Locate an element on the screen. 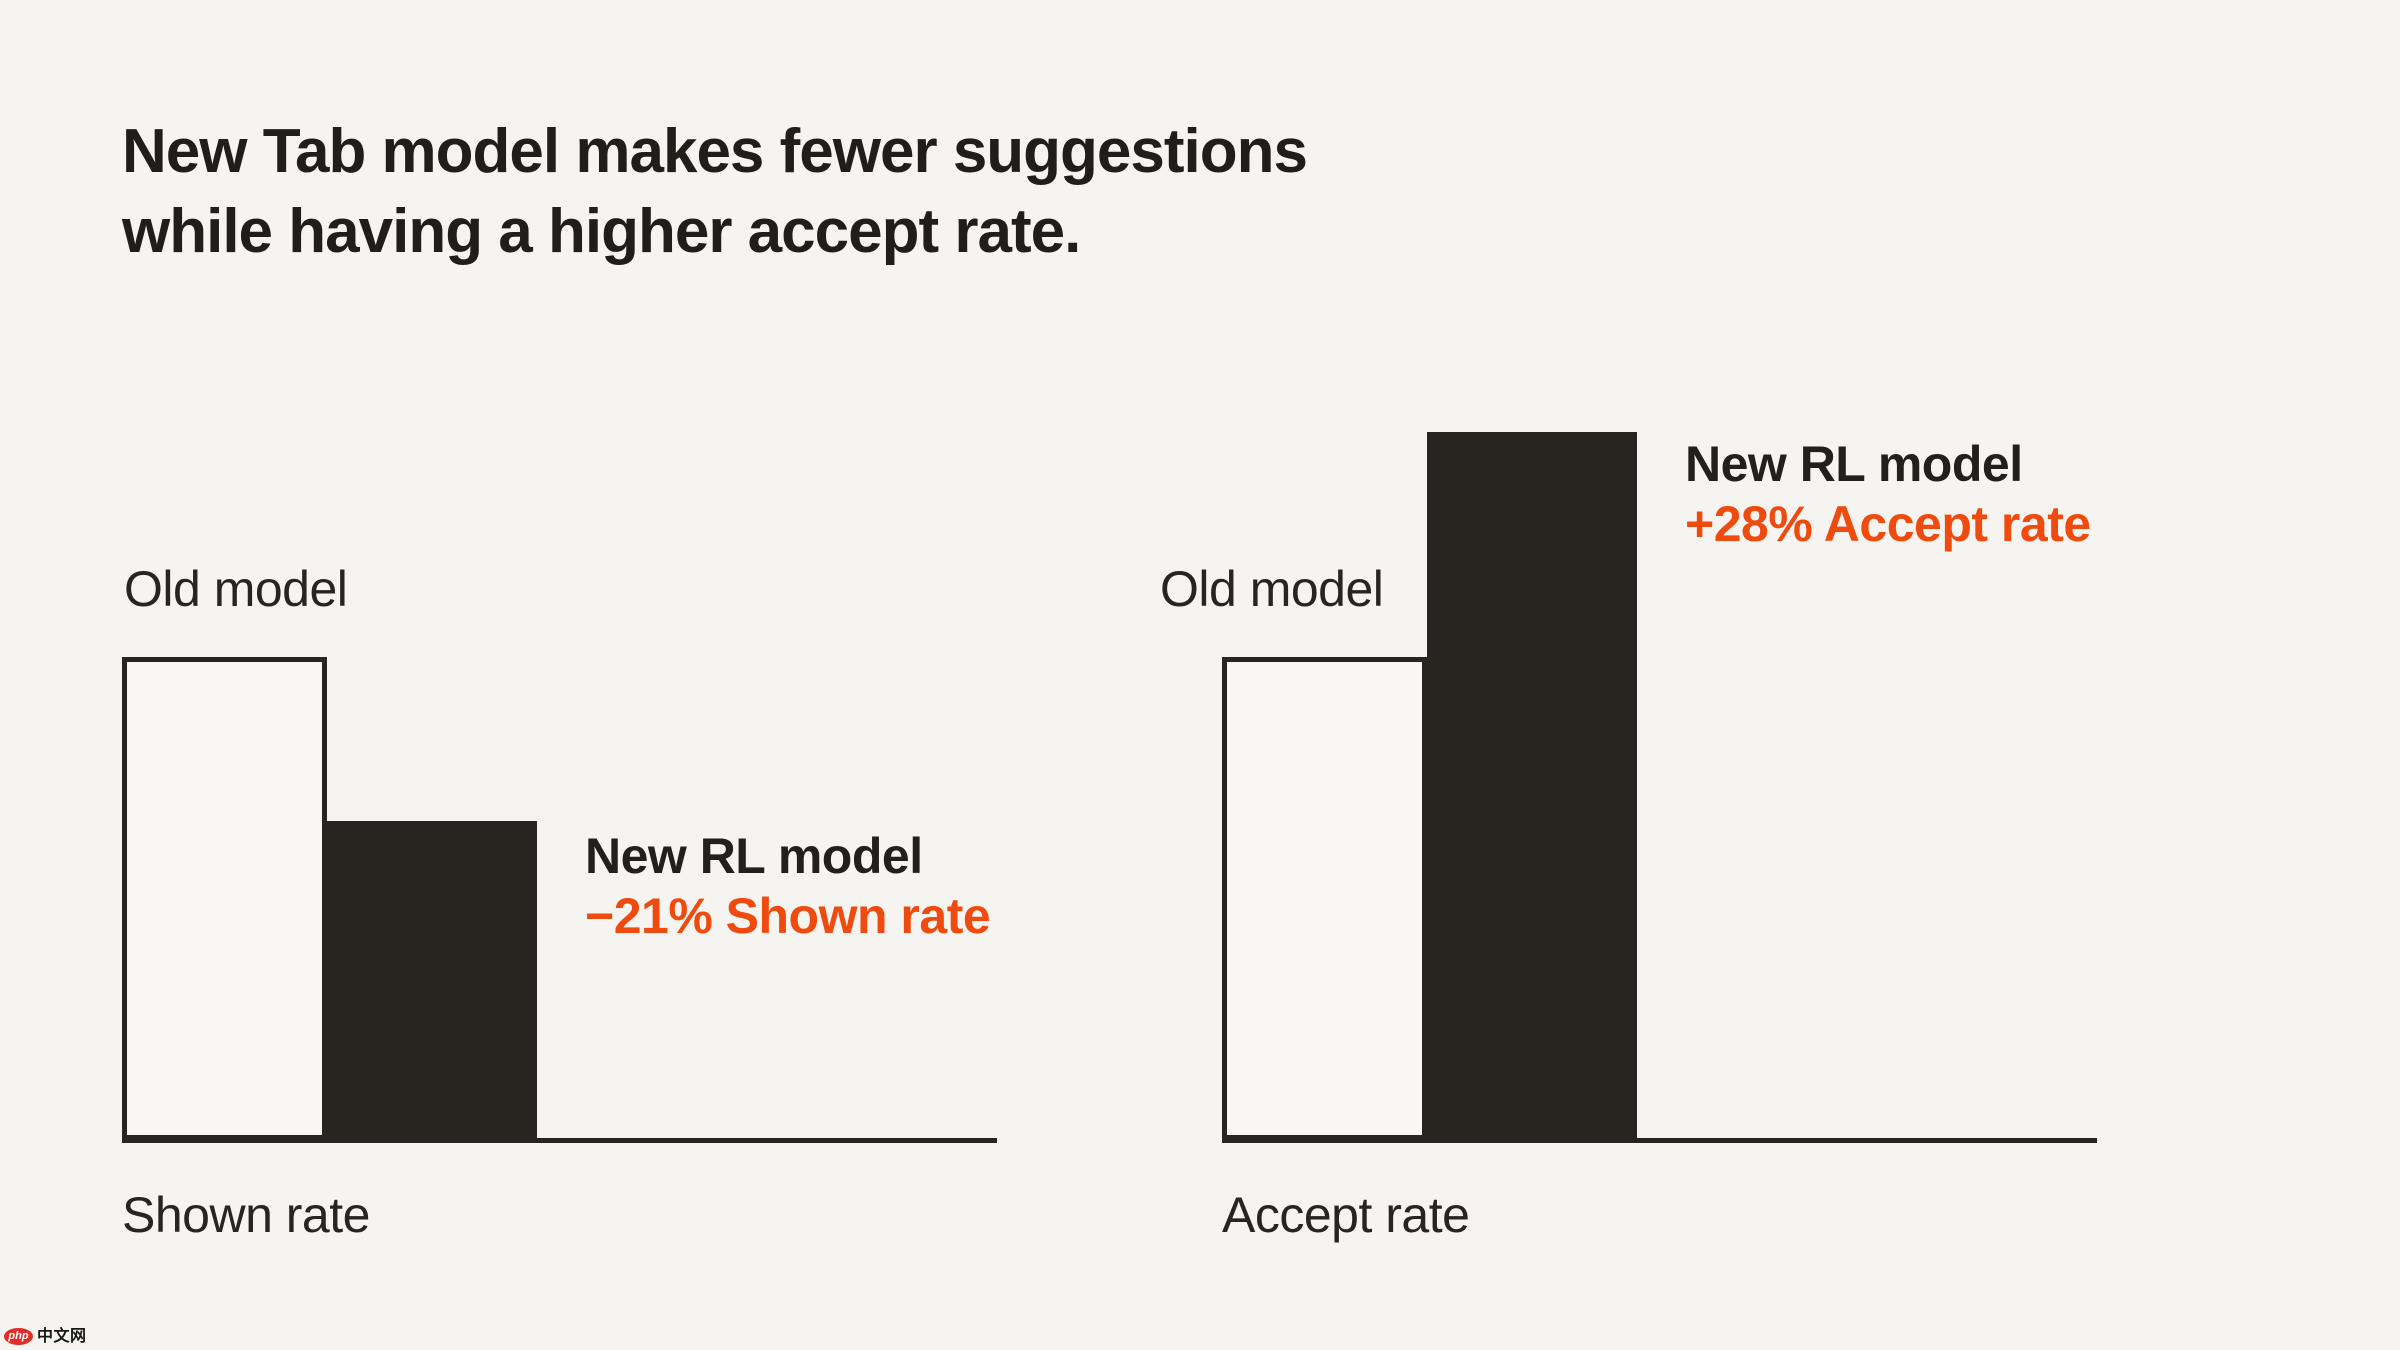  accept-rate-new-model-bar is located at coordinates (1532, 786).